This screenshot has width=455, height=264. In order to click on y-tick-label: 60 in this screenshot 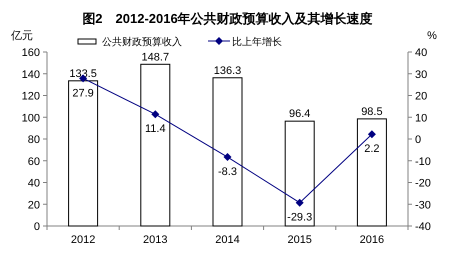, I will do `click(34, 162)`.